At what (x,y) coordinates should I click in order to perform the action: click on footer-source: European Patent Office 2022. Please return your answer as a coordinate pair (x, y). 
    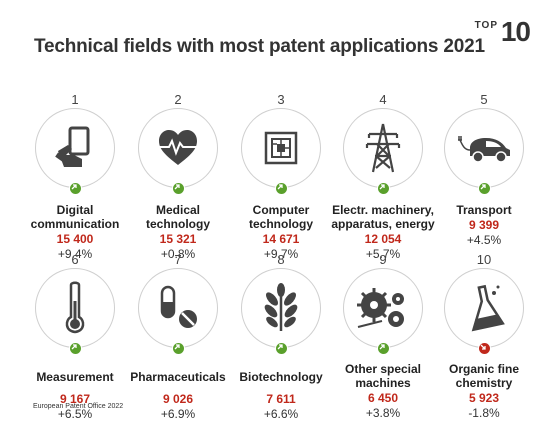
    Looking at the image, I should click on (78, 406).